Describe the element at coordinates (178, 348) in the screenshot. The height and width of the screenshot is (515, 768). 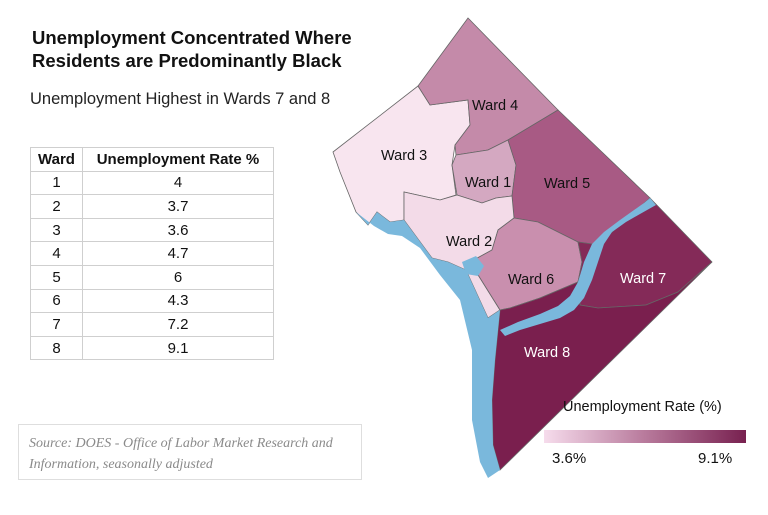
I see `table-cell-rate: 9.1` at that location.